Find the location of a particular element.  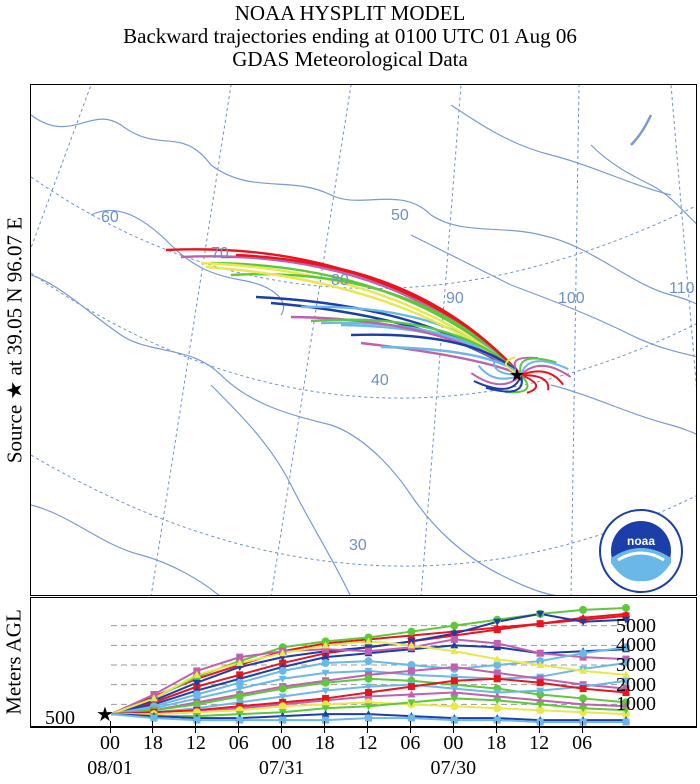

x-date-label-2: 07/30 is located at coordinates (453, 768).